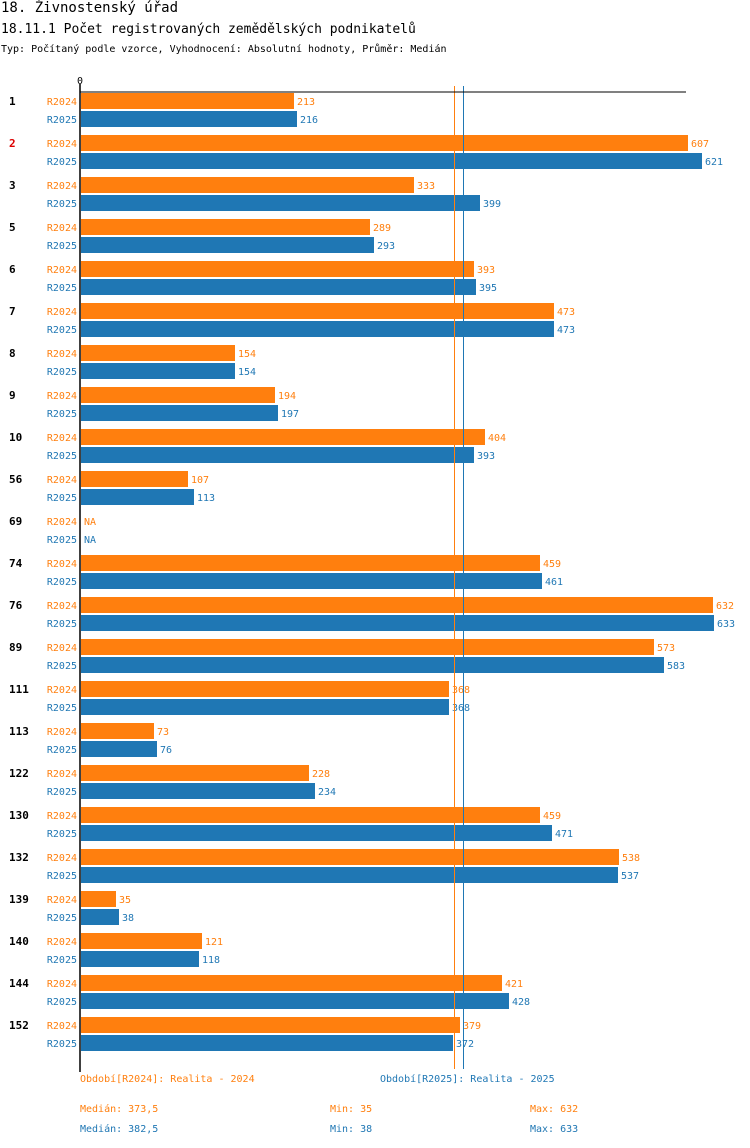 This screenshot has width=750, height=1148. What do you see at coordinates (488, 288) in the screenshot?
I see `data-label: 395` at bounding box center [488, 288].